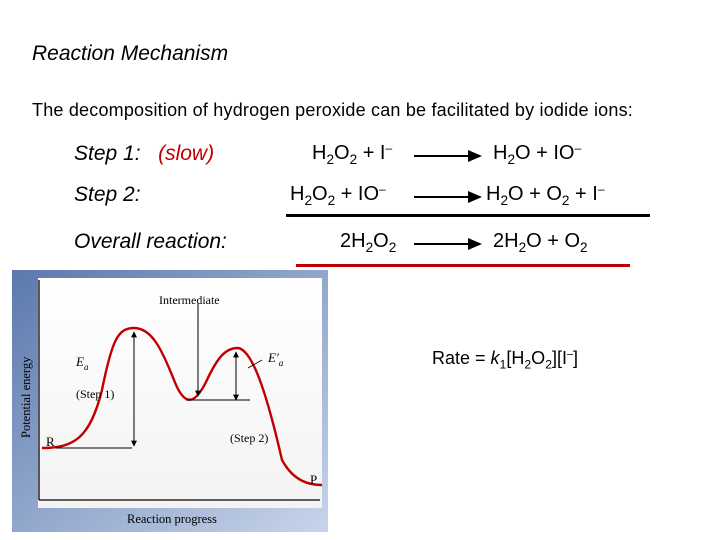 The width and height of the screenshot is (720, 540). Describe the element at coordinates (150, 241) in the screenshot. I see `overall-label: Overall reaction:` at that location.